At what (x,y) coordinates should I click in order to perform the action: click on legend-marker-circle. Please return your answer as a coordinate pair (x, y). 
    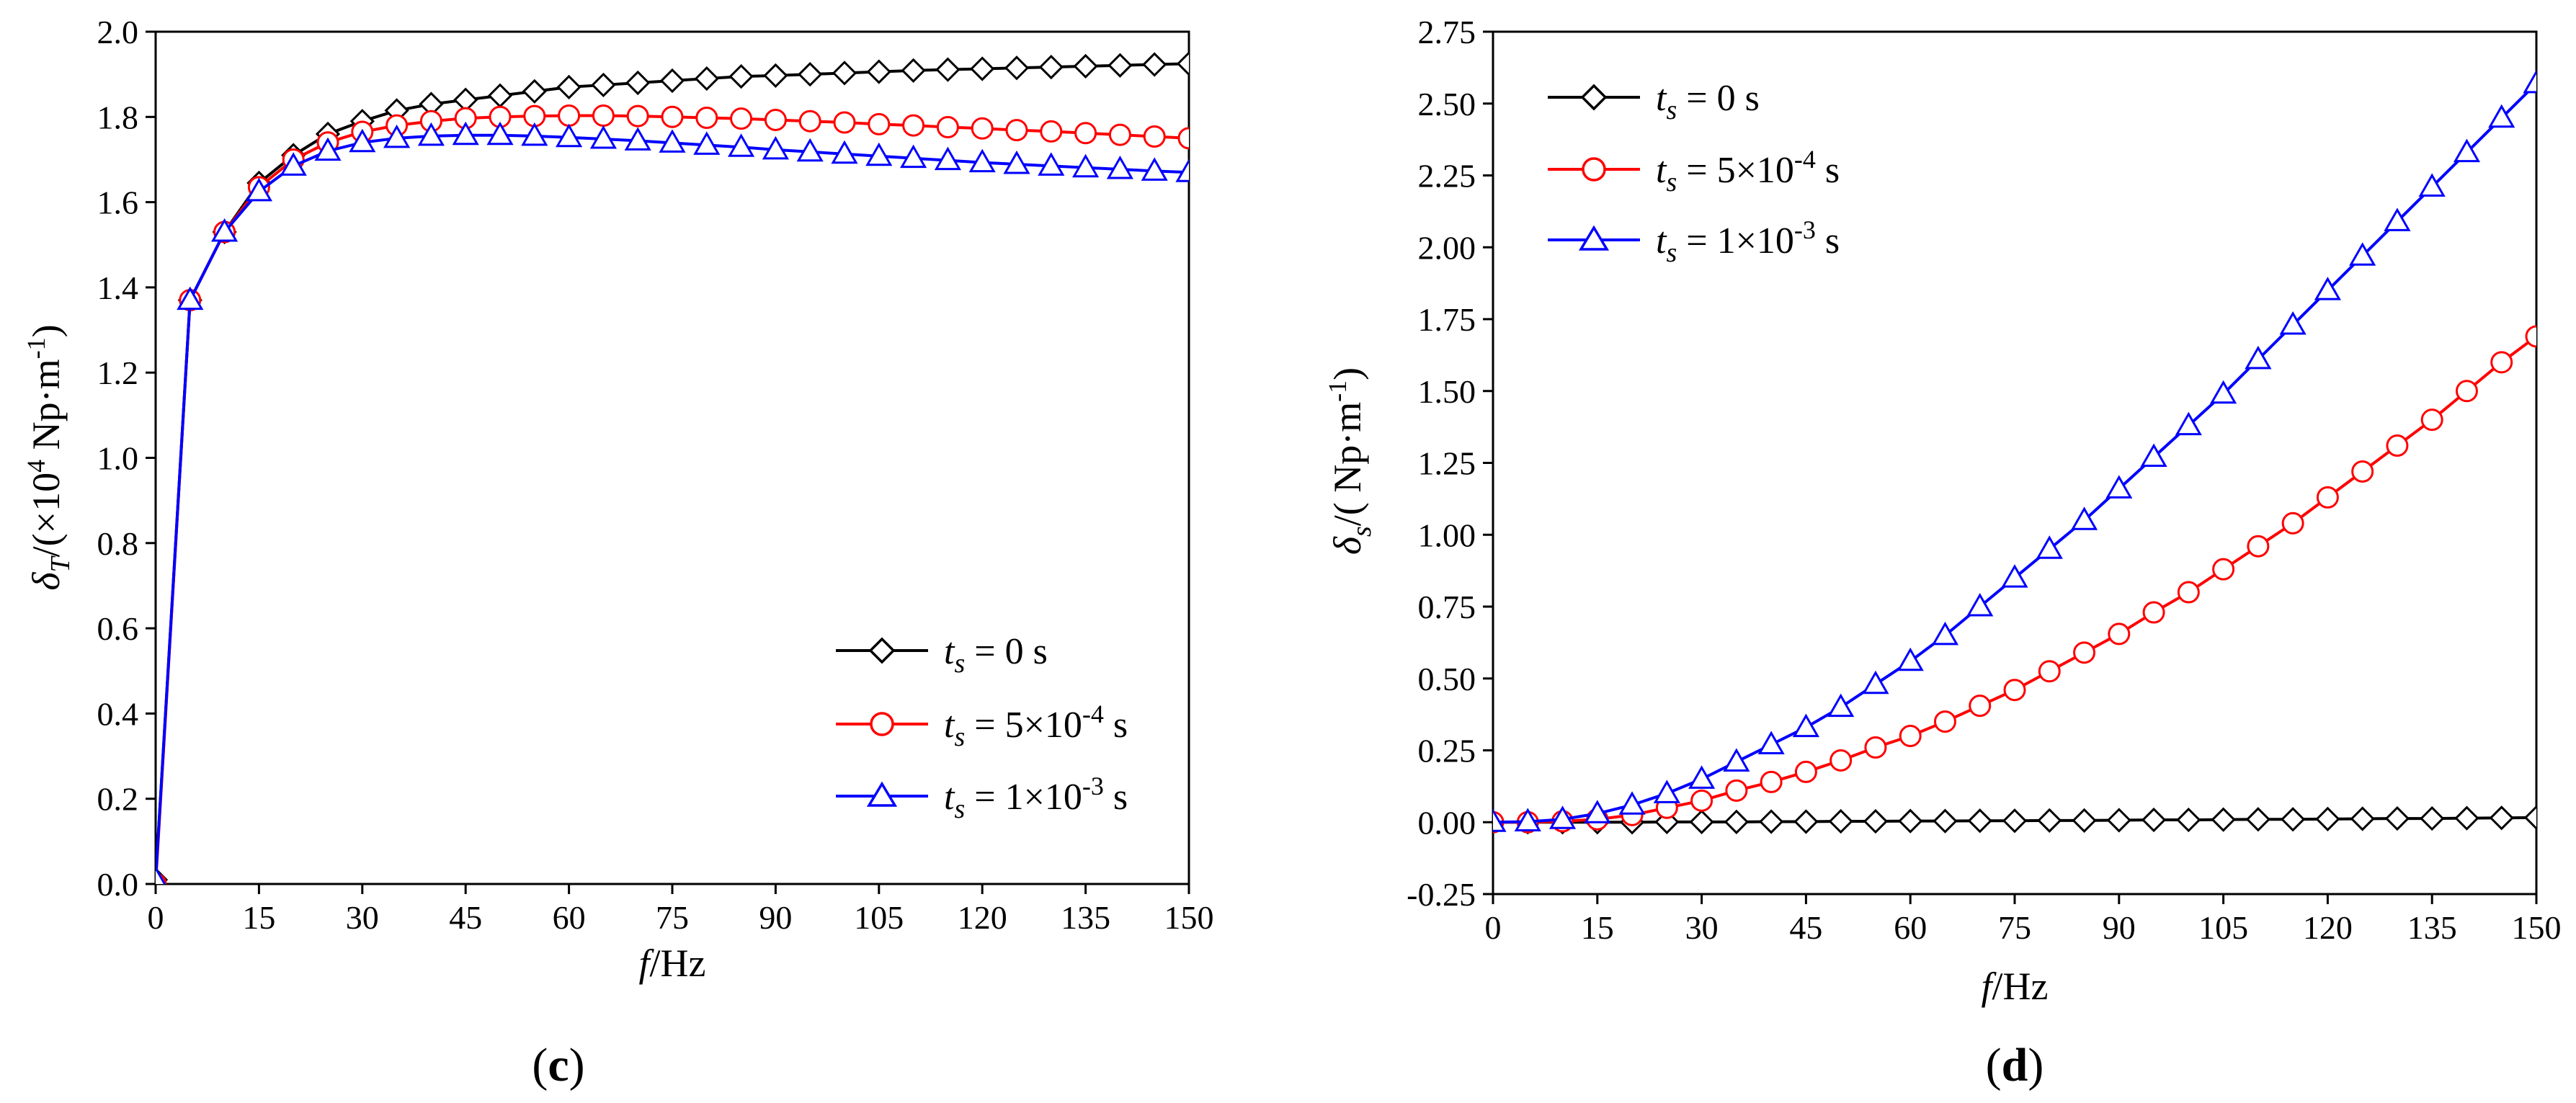
    Looking at the image, I should click on (1594, 170).